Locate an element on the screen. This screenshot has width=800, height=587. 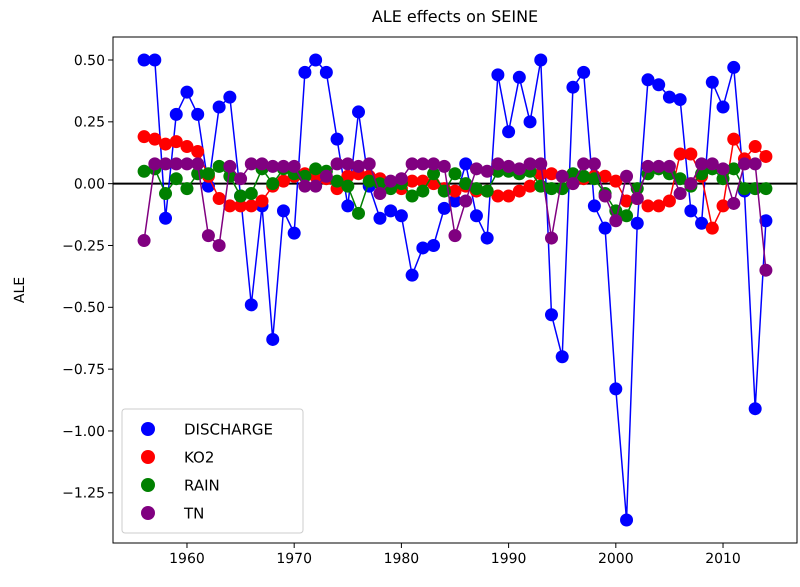
y-axis-title: ALE is located at coordinates (20, 290).